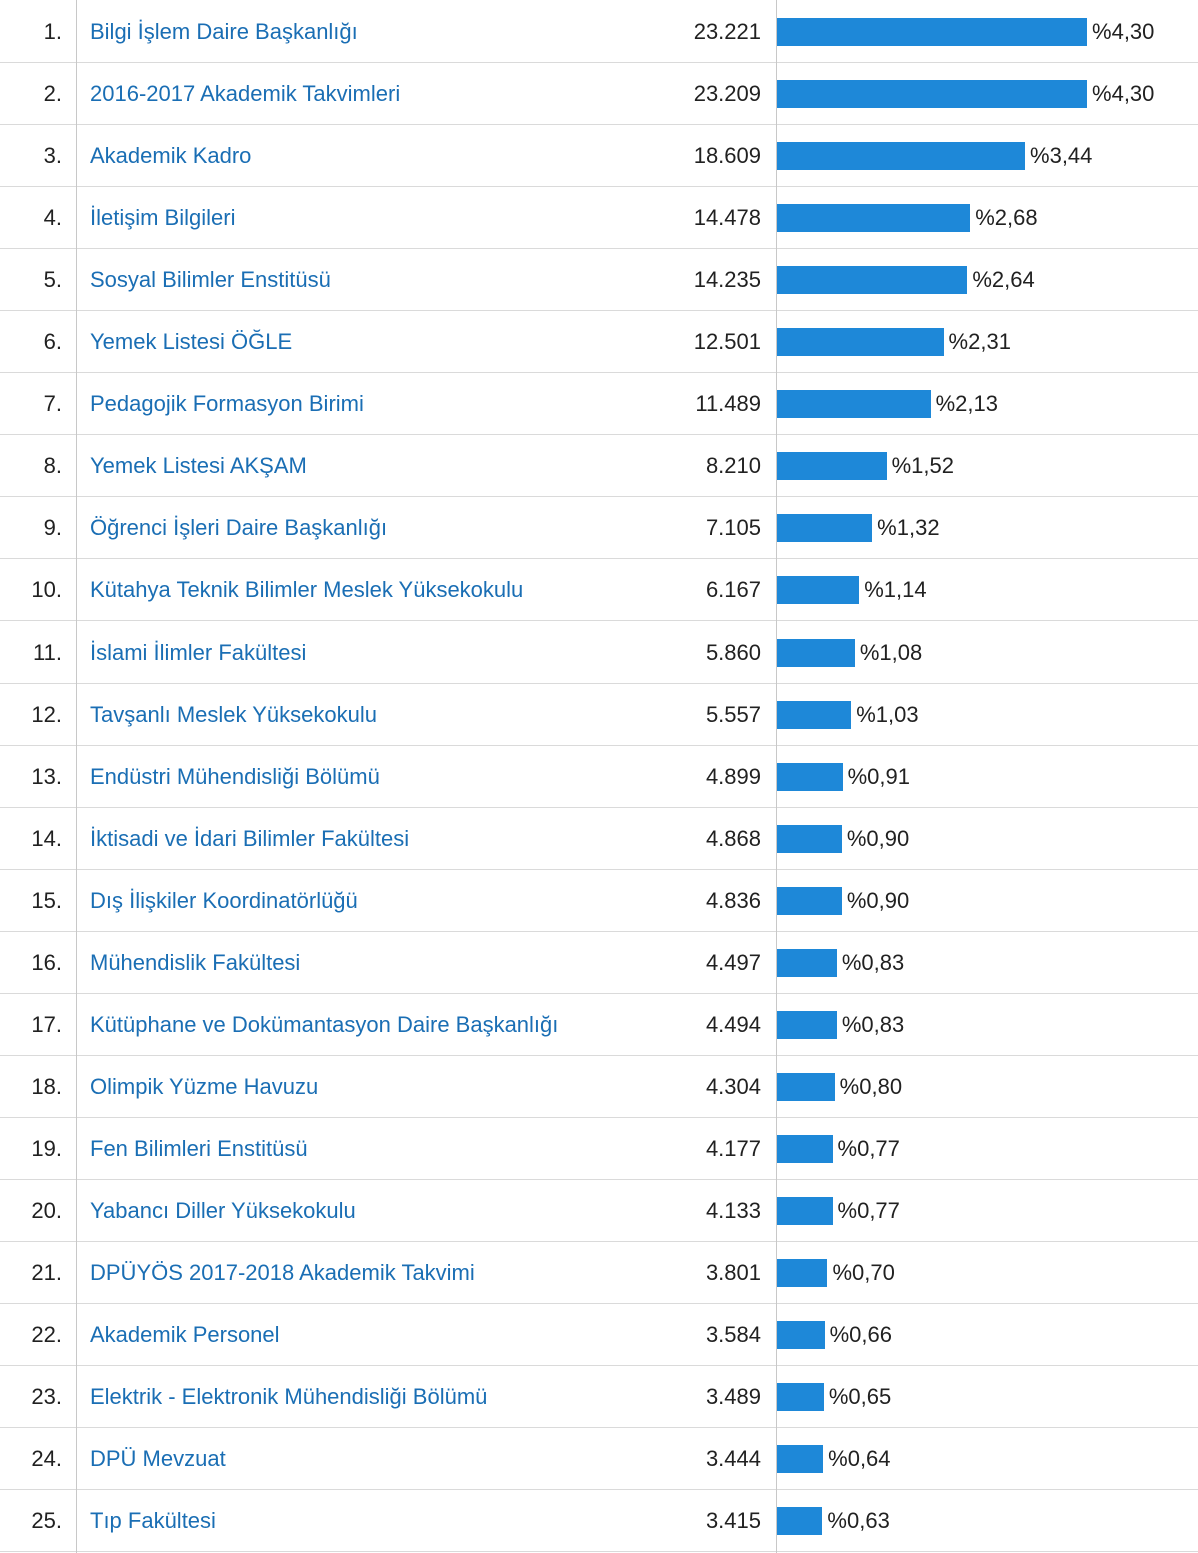  I want to click on table-row: 7. Pedagojik Formasyon Birimi 11.489 %2,13, so click(599, 404).